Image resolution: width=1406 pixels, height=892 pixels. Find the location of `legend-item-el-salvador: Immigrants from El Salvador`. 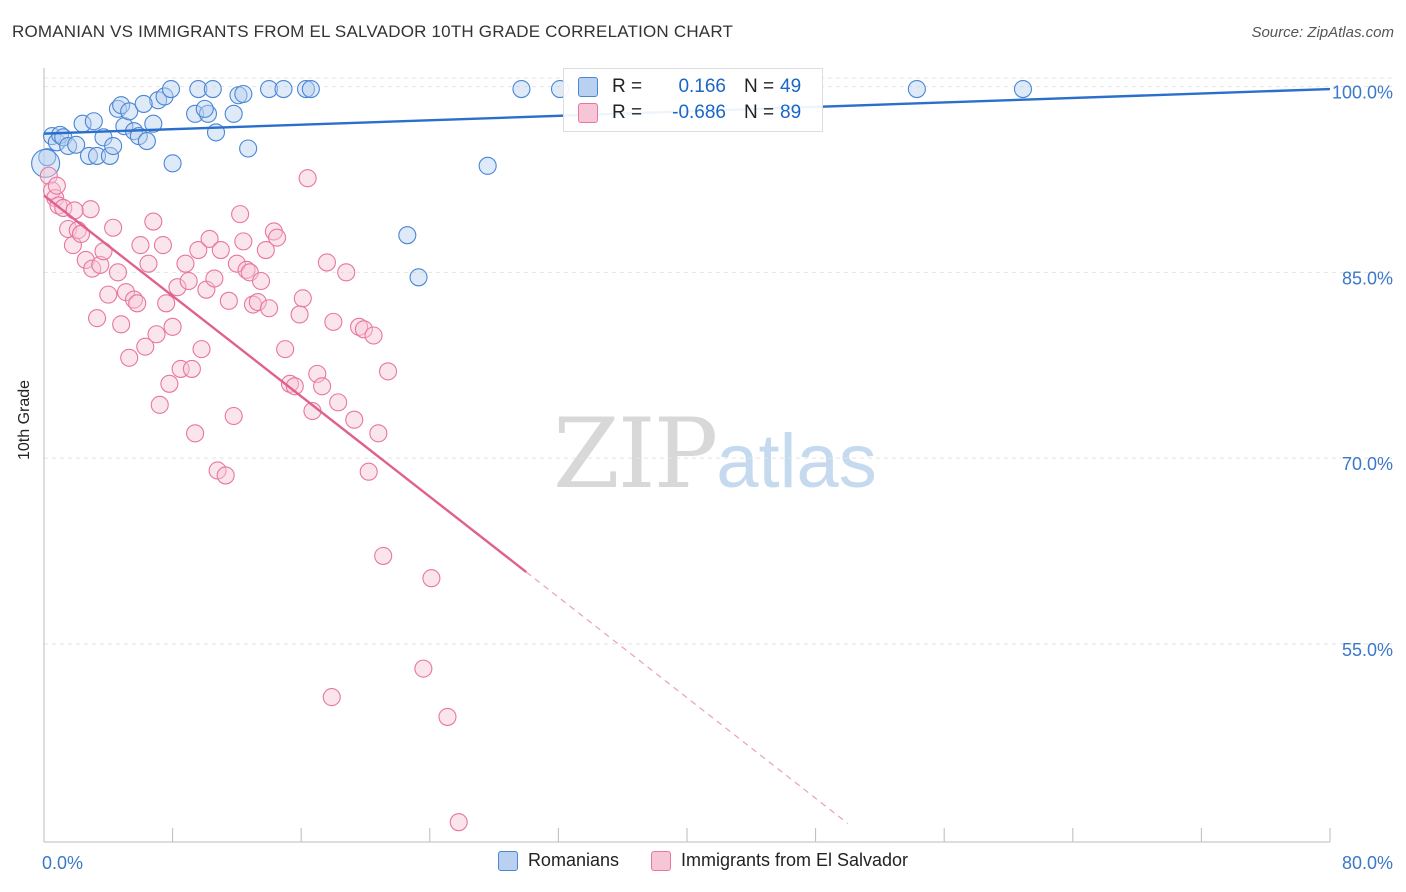

legend-item-el-salvador: Immigrants from El Salvador is located at coordinates (779, 860).